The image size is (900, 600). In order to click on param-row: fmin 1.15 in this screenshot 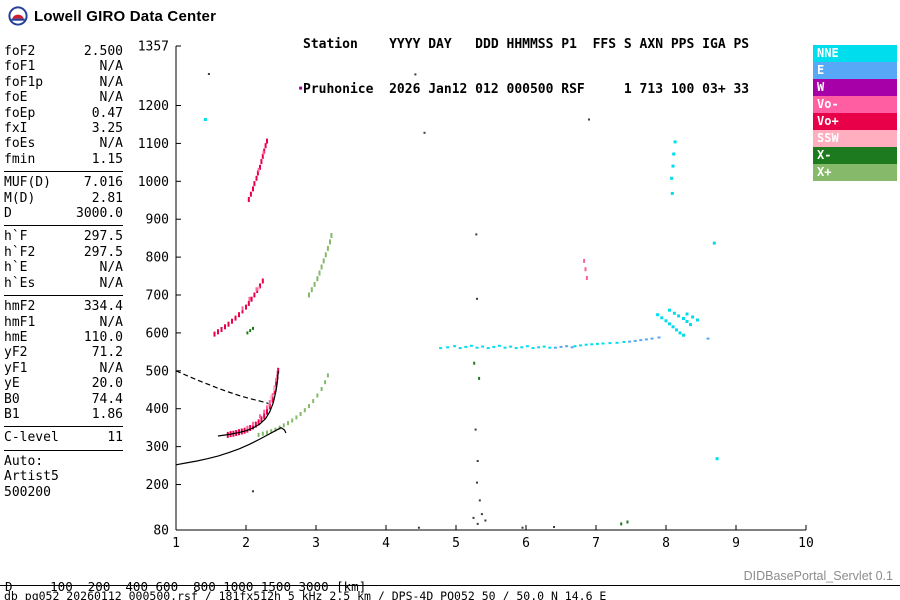, I will do `click(63, 159)`.